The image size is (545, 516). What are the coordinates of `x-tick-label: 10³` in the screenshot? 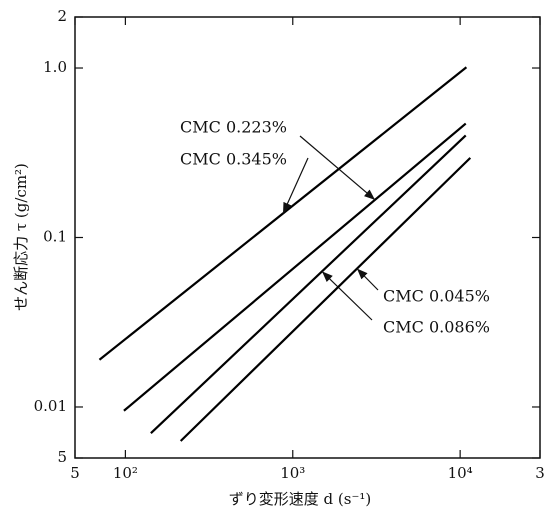 It's located at (292, 473).